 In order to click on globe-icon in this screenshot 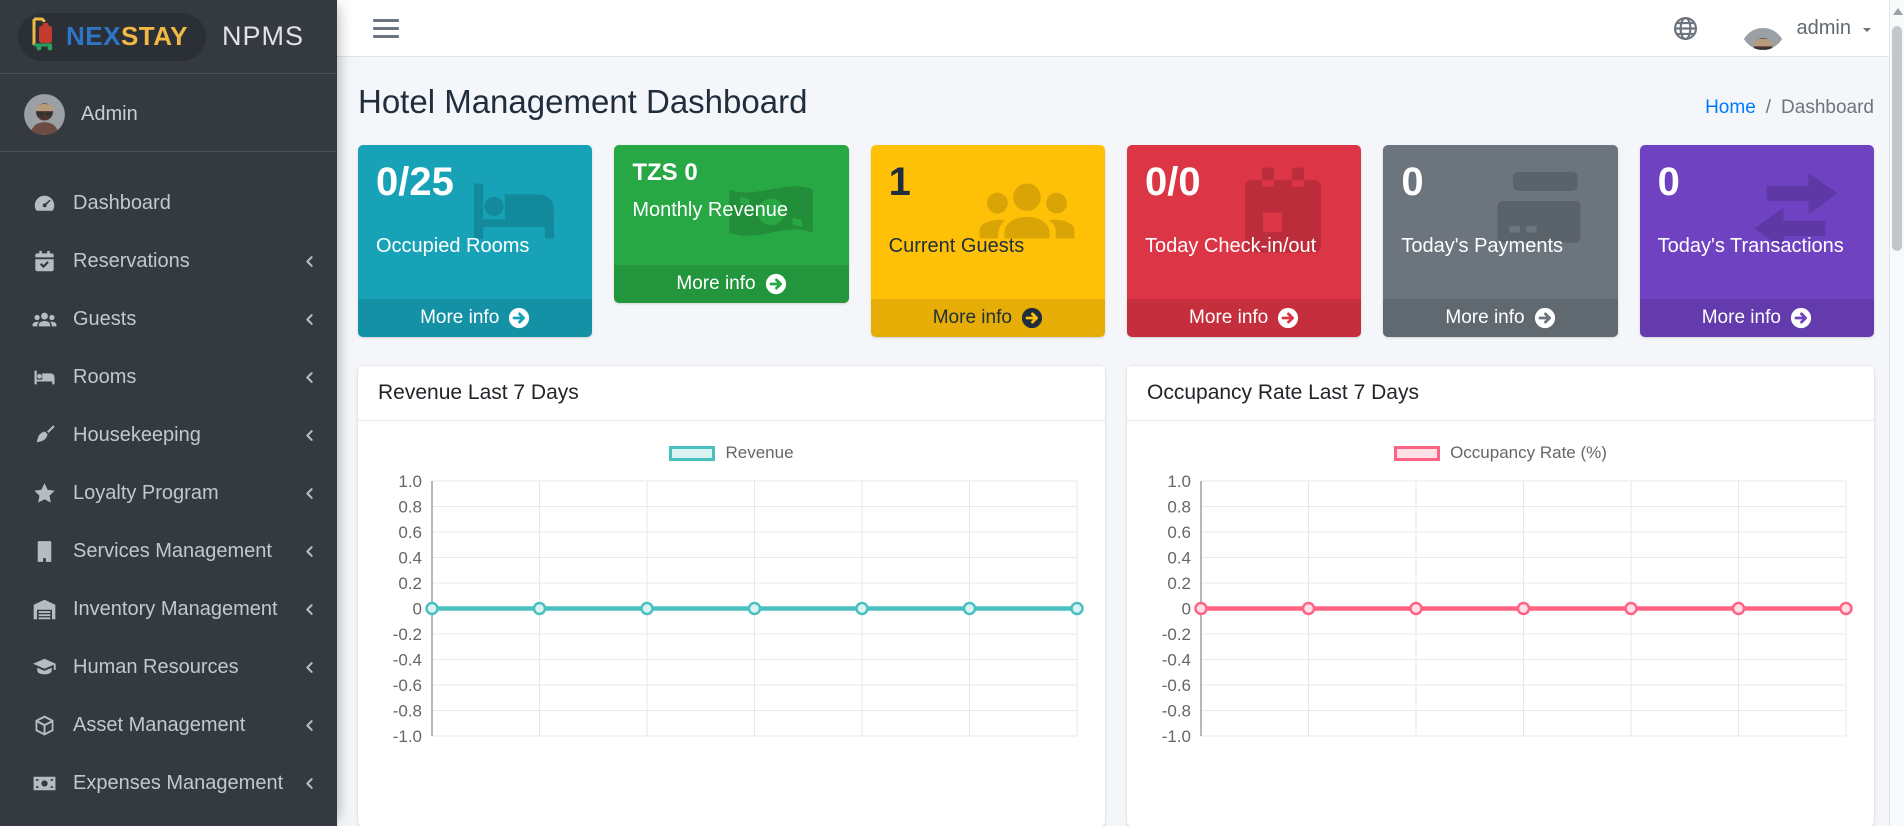, I will do `click(1685, 28)`.